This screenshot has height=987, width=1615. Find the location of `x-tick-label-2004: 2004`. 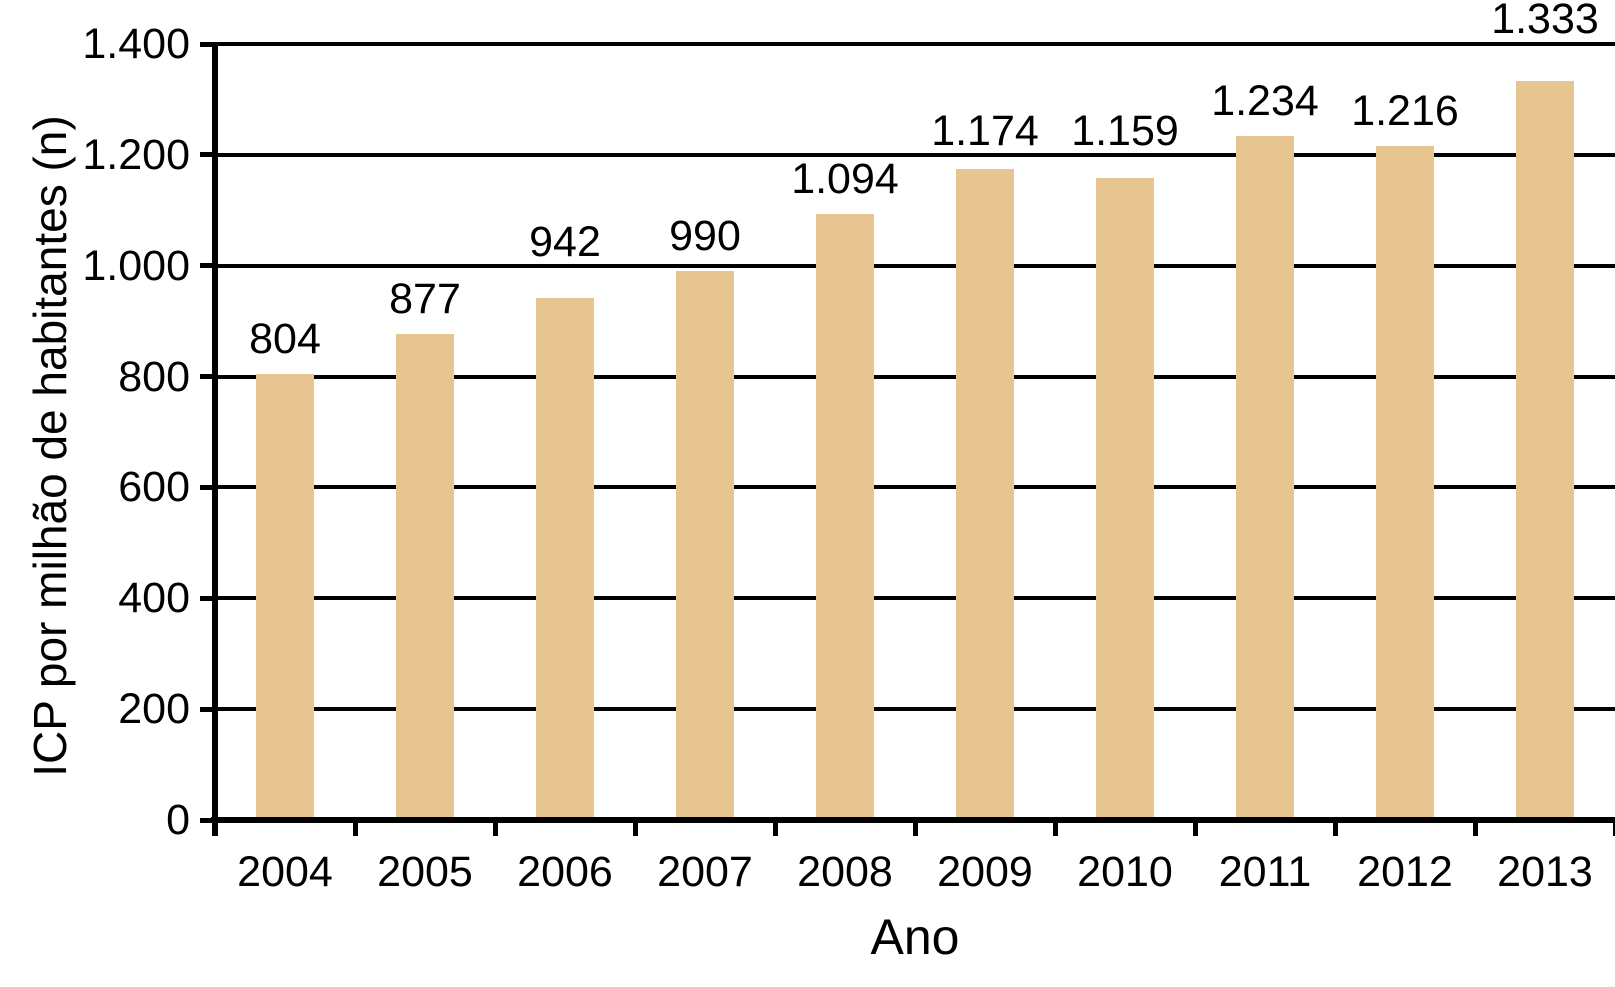

x-tick-label-2004: 2004 is located at coordinates (285, 872).